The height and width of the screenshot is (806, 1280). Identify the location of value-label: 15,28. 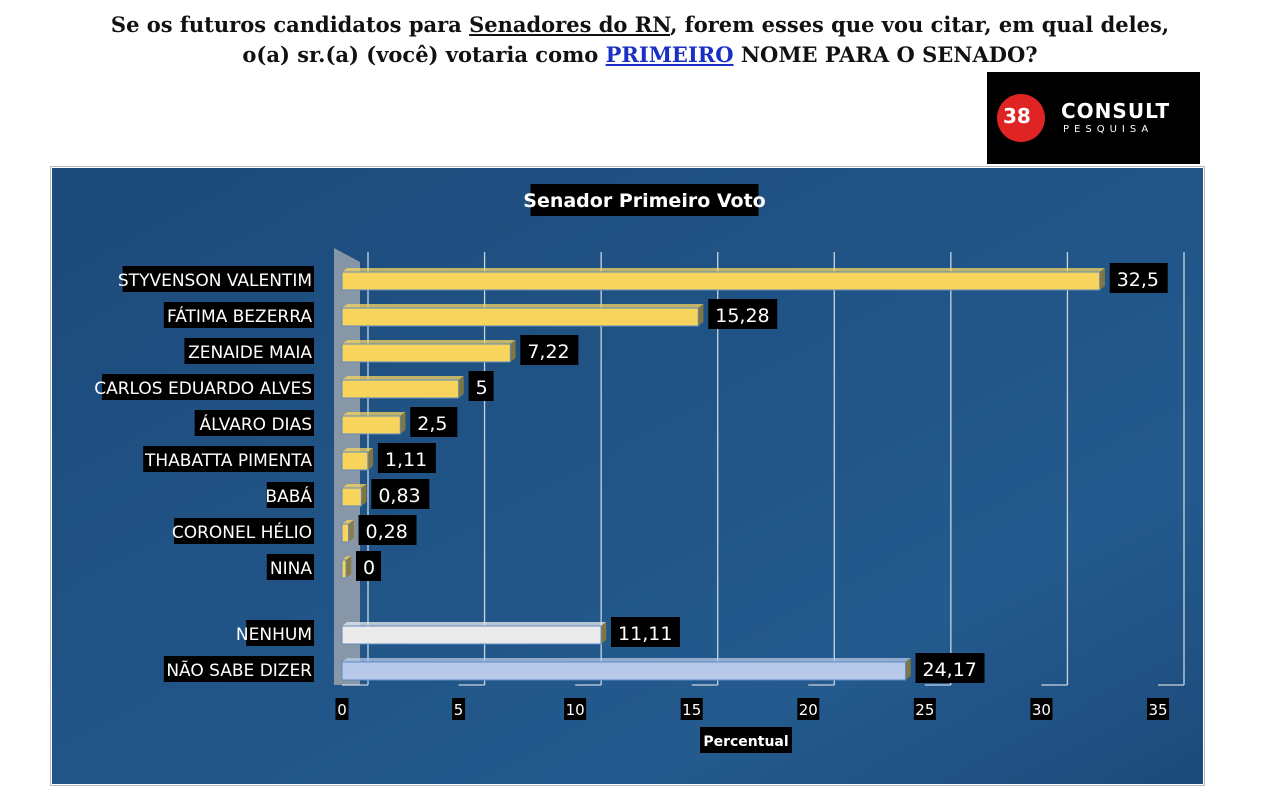
(742, 316).